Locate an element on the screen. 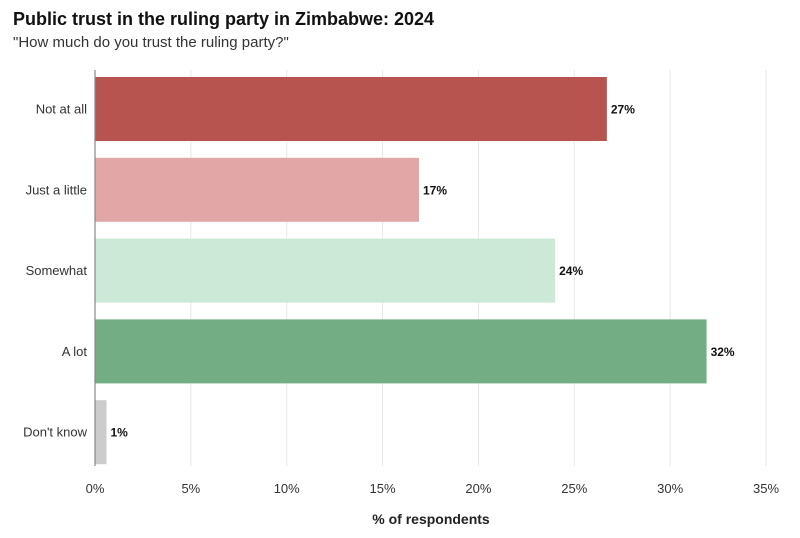 This screenshot has width=800, height=538. x-tick-label: 10% is located at coordinates (287, 488).